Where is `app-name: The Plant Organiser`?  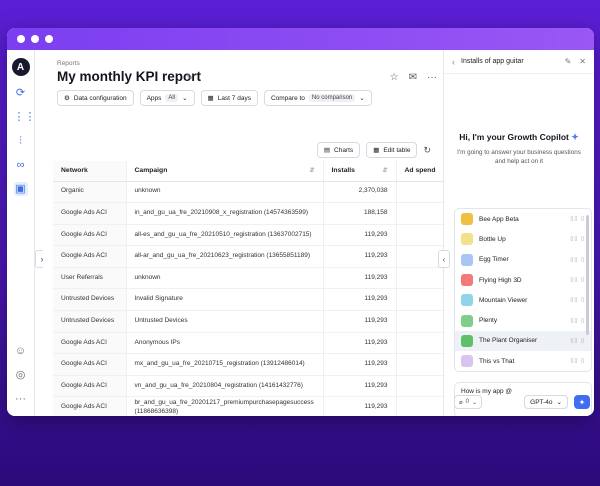
app-name: The Plant Organiser is located at coordinates (508, 341).